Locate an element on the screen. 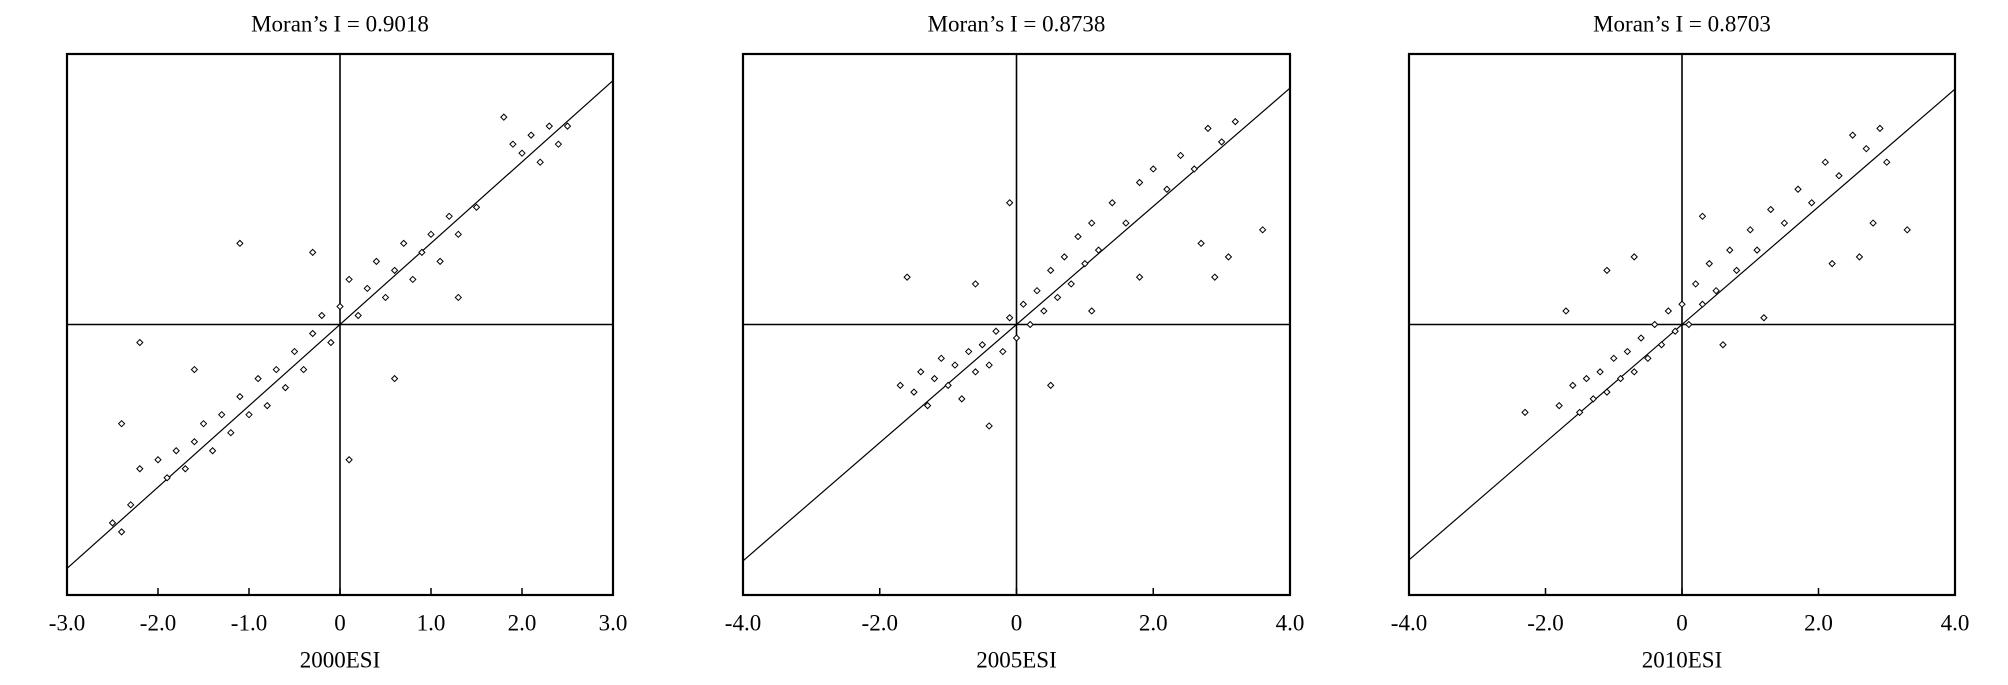 This screenshot has height=685, width=2008. x-tick-label: -4.0 is located at coordinates (1409, 622).